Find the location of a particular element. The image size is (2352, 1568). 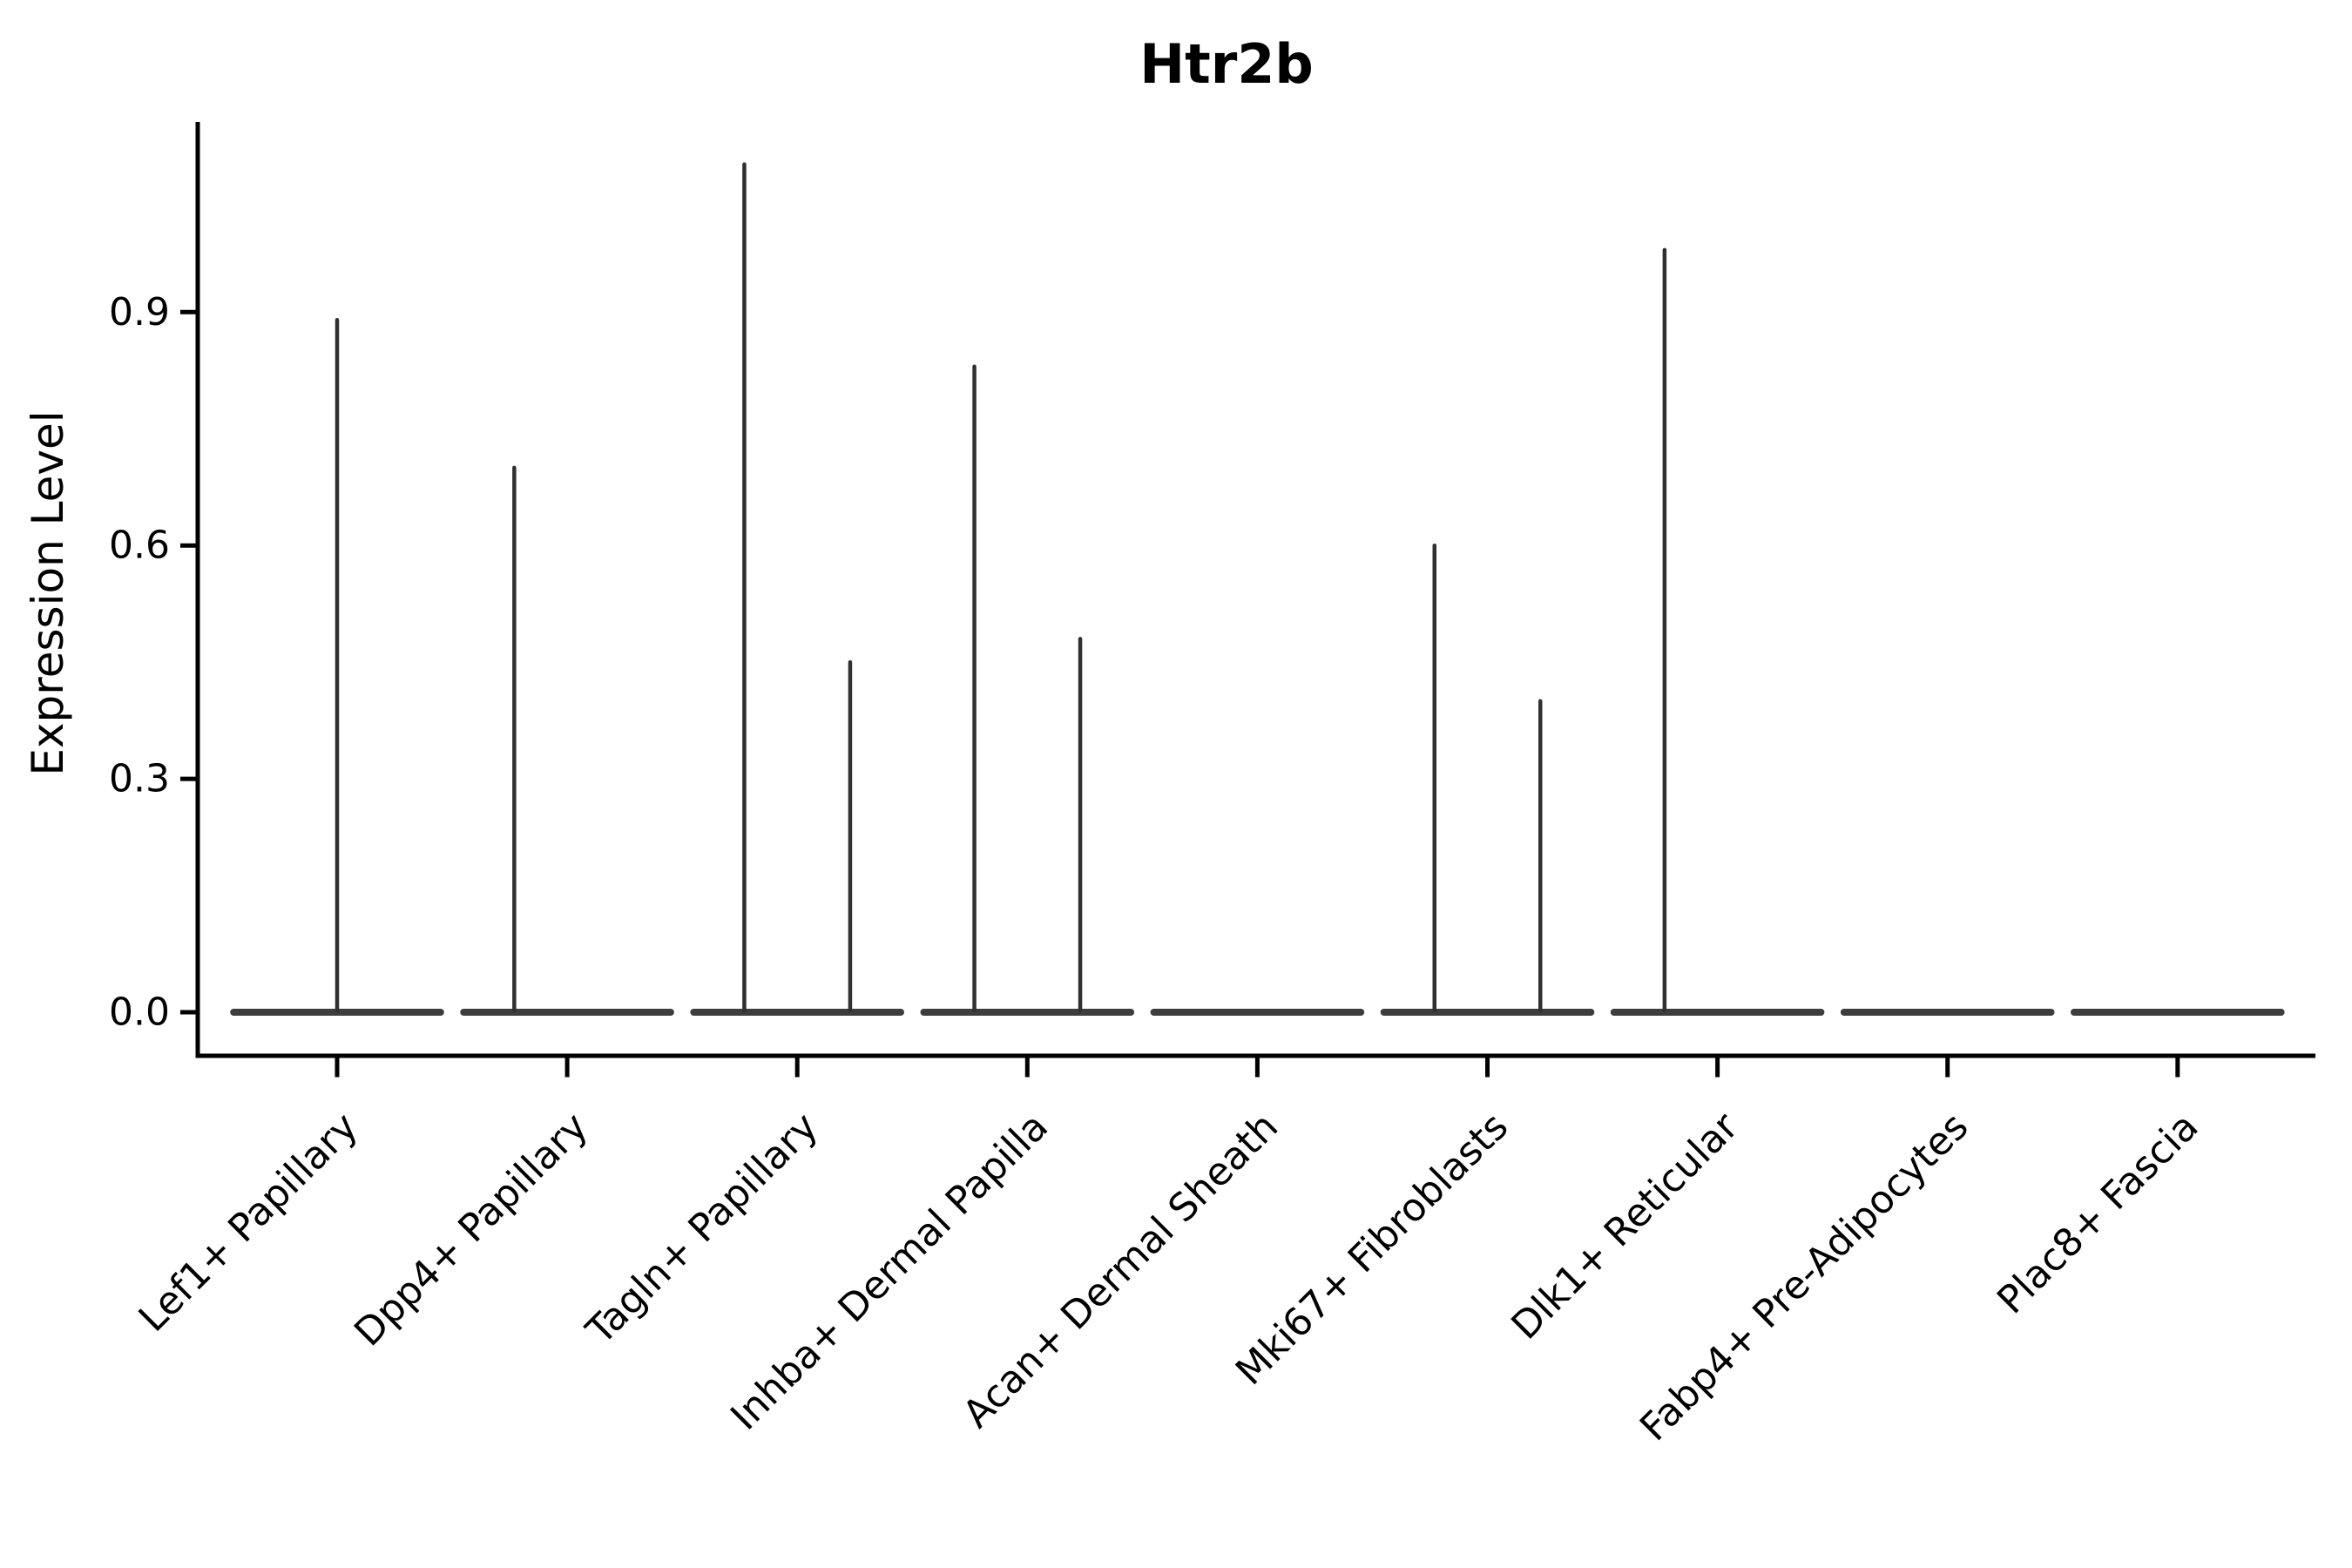

y-tick-label: 0.0 is located at coordinates (139, 1013).